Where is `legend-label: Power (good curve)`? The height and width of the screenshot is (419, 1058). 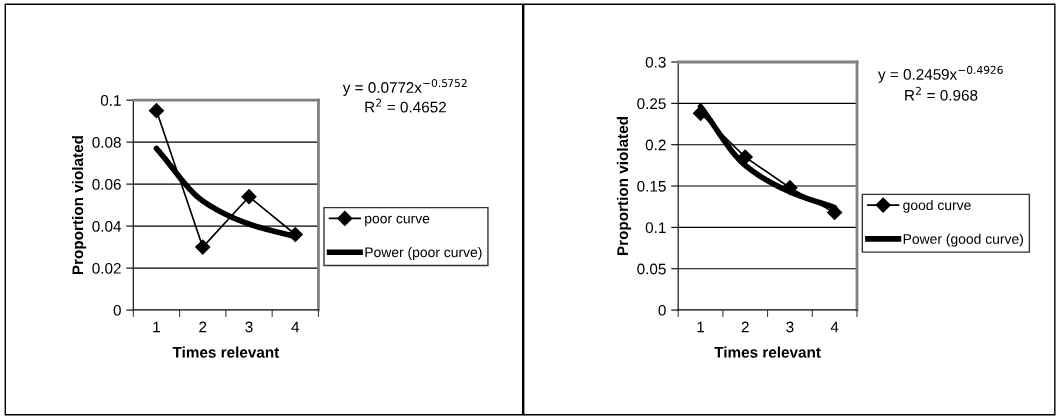 legend-label: Power (good curve) is located at coordinates (963, 240).